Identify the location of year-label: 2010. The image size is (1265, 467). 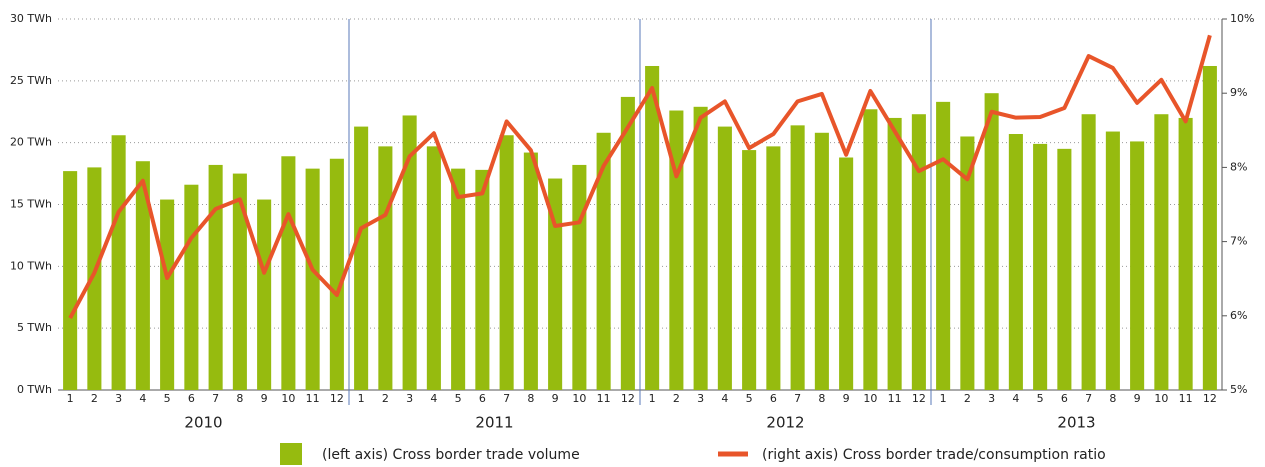
(203, 423).